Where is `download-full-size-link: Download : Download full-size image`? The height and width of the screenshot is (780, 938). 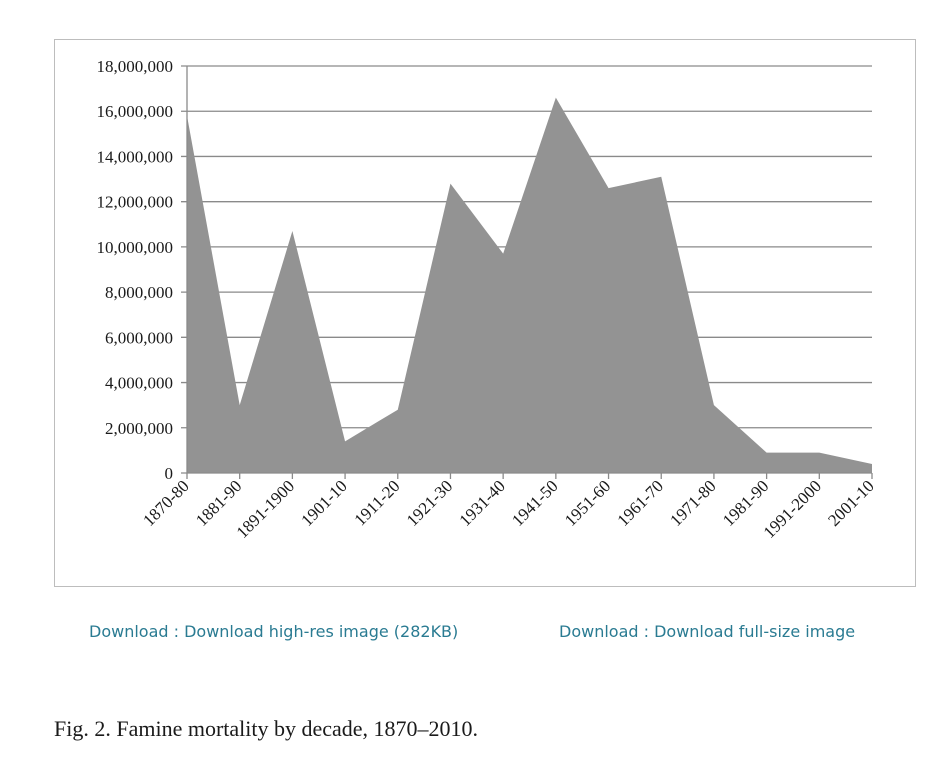
download-full-size-link: Download : Download full-size image is located at coordinates (707, 631).